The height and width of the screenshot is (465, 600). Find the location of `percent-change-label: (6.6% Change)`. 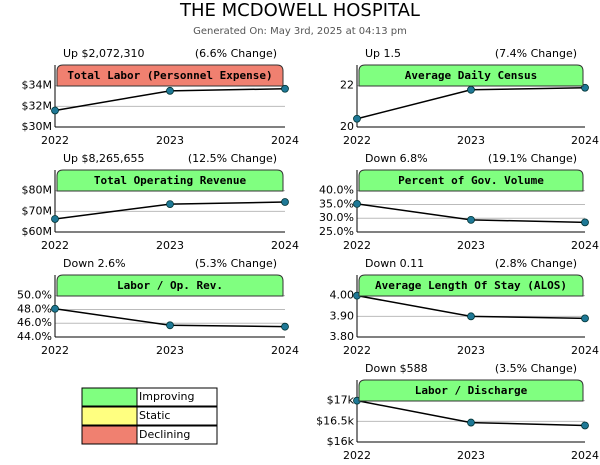

percent-change-label: (6.6% Change) is located at coordinates (236, 53).